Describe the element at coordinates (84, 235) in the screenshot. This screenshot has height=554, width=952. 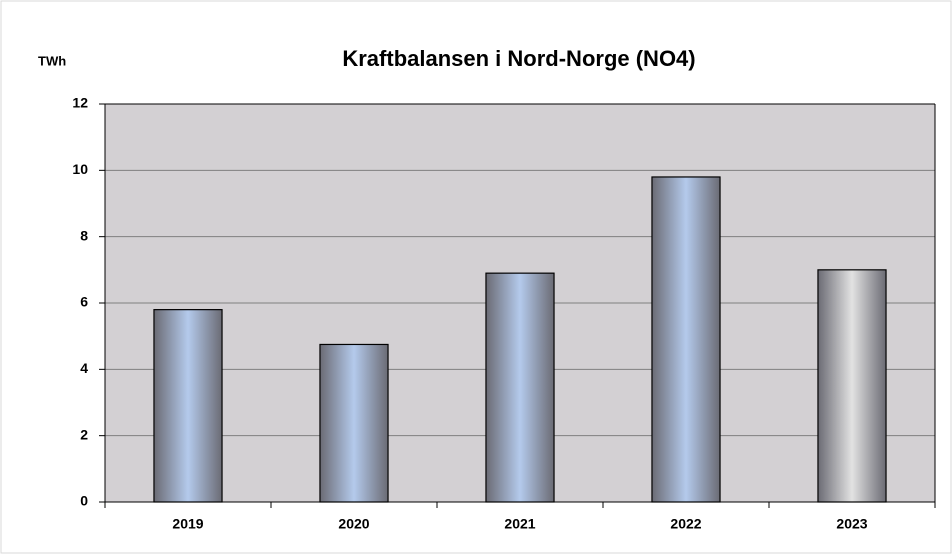
I see `y-tick-label: 8` at that location.